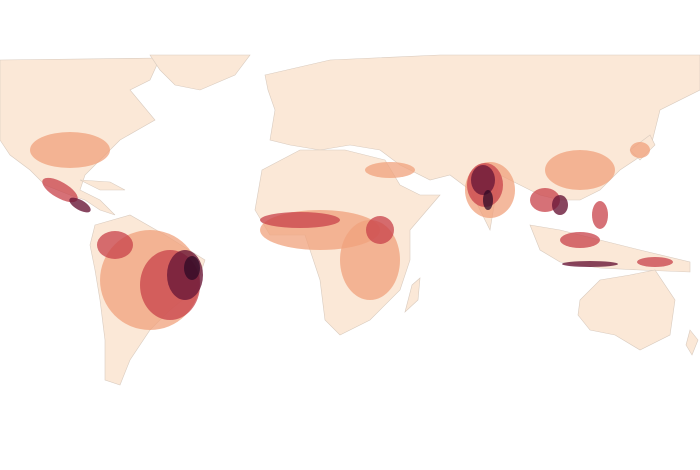 Image resolution: width=700 pixels, height=470 pixels. Describe the element at coordinates (626, 310) in the screenshot. I see `australia` at that location.